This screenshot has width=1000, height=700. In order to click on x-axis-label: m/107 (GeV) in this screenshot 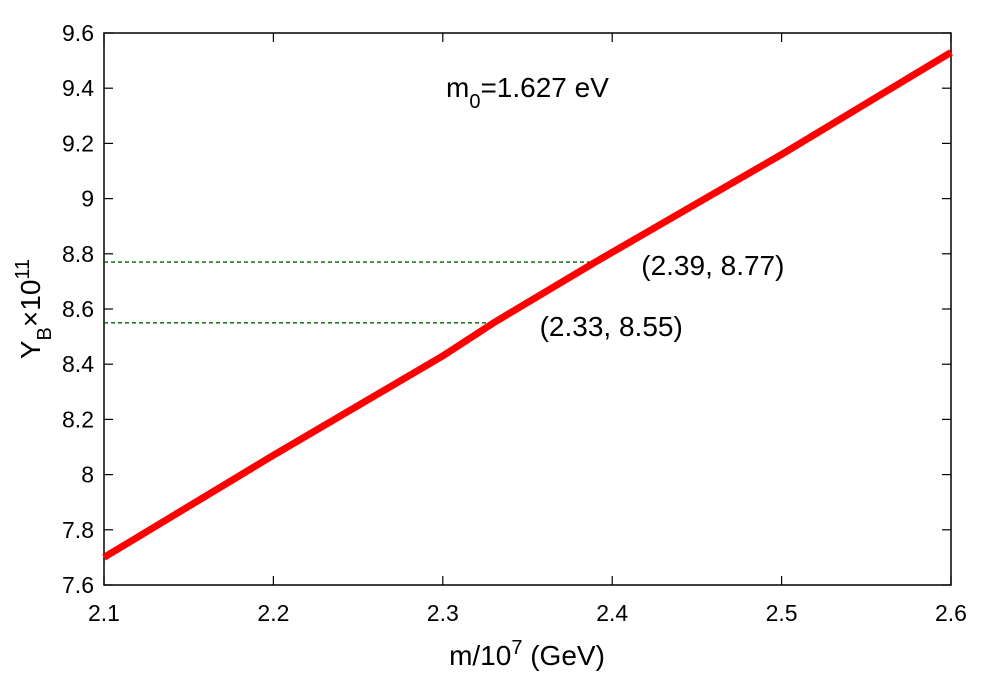, I will do `click(527, 654)`.